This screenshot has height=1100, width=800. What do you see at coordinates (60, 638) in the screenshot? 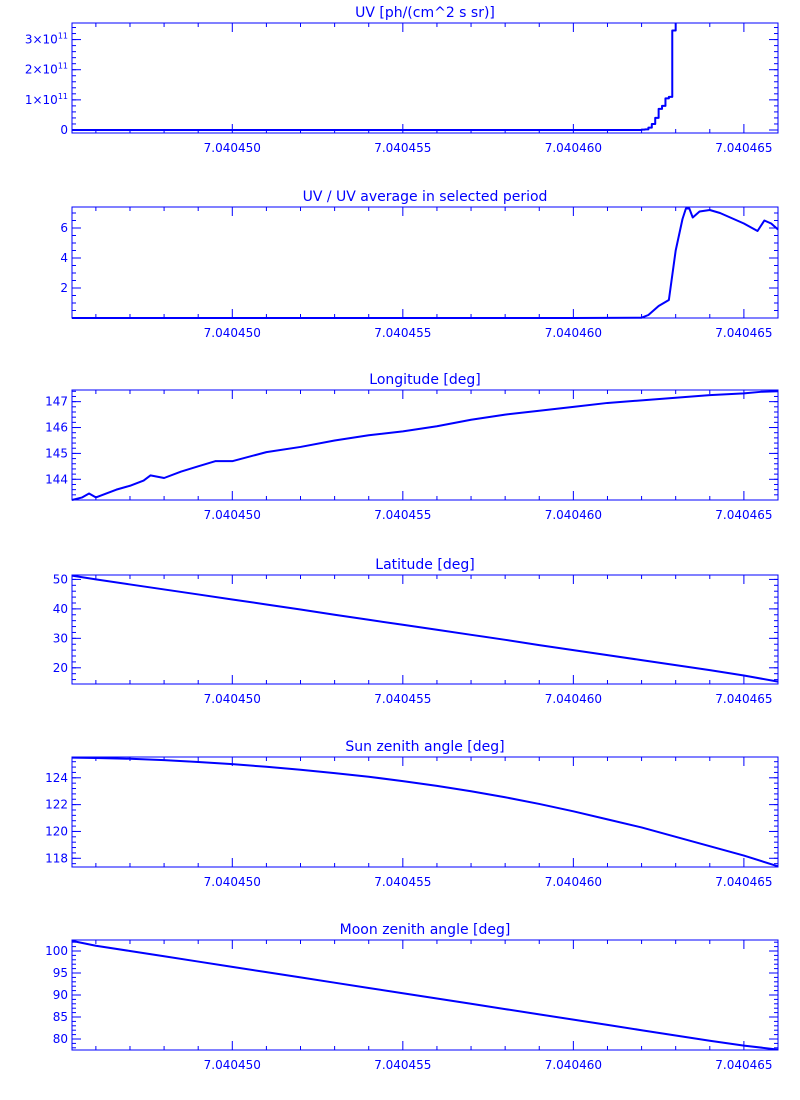
I see `y-tick-label: 30` at bounding box center [60, 638].